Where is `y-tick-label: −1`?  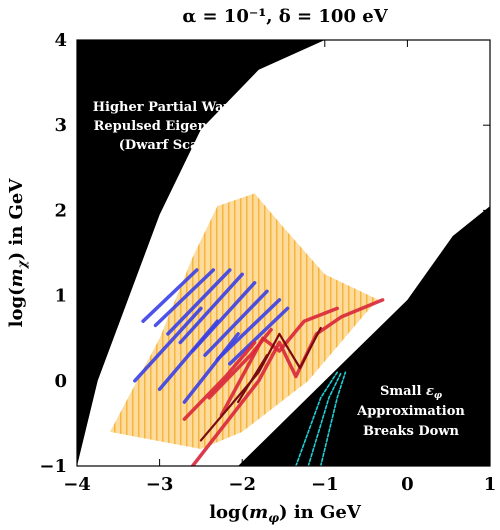
y-tick-label: −1 is located at coordinates (53, 466).